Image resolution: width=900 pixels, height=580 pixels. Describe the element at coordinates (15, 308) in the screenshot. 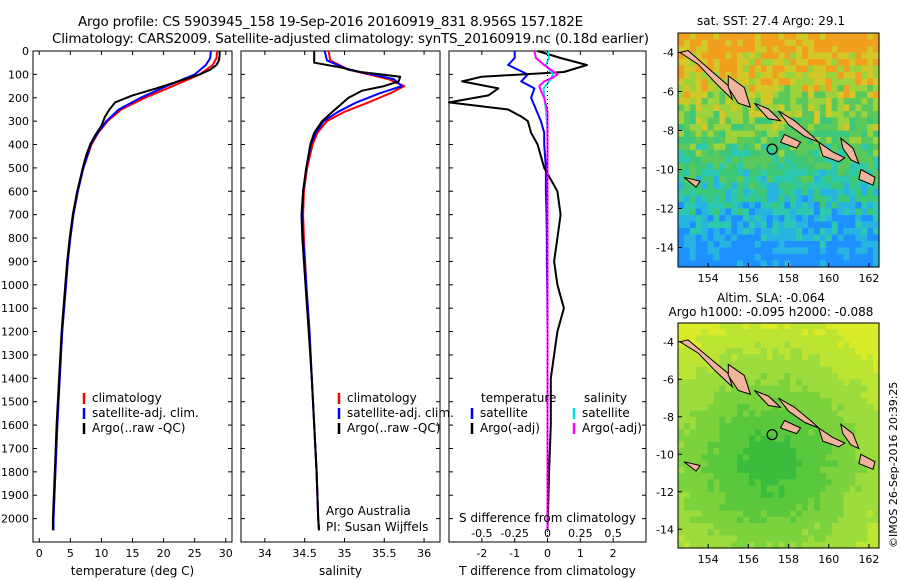

I see `temperature-ytick-label: 1100` at that location.